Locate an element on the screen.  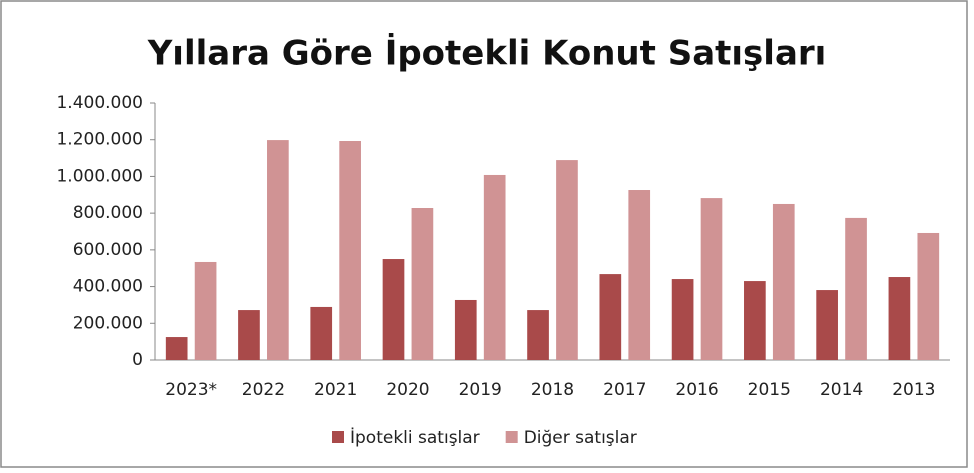
y-tick-label: 800.000 is located at coordinates (108, 213).